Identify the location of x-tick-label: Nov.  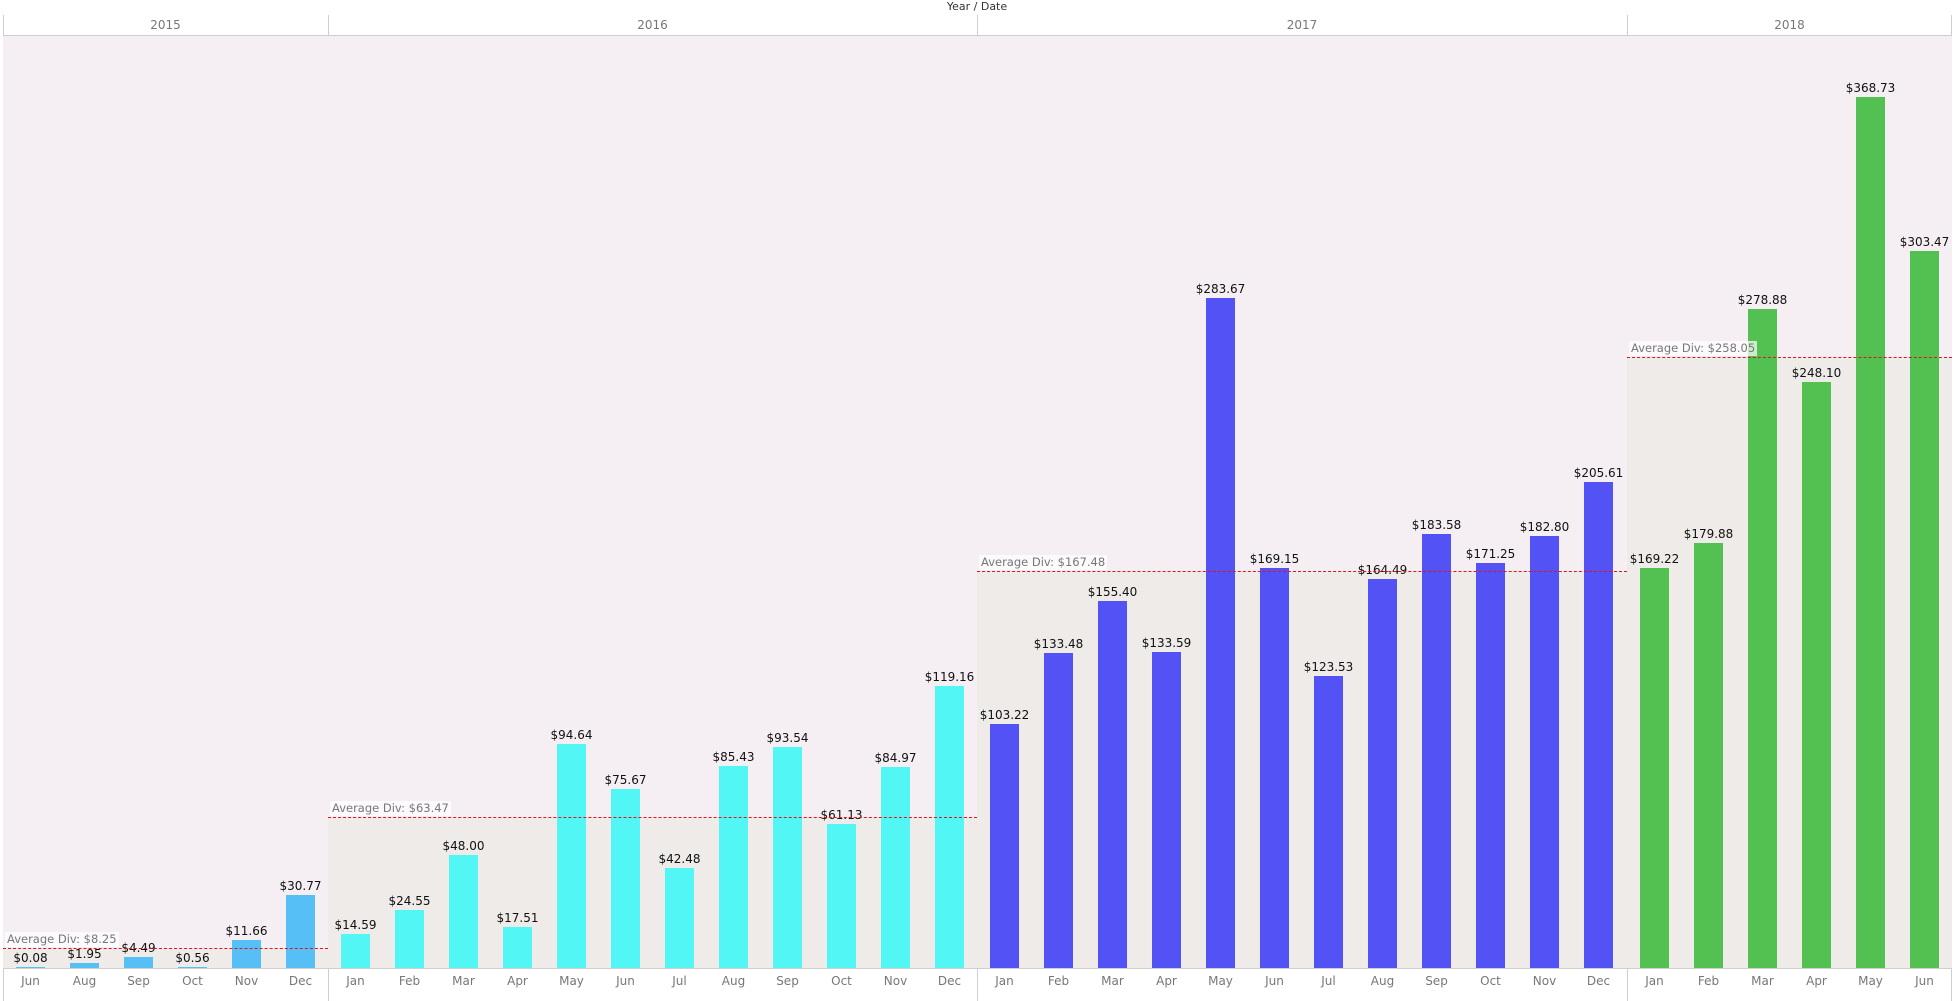
(246, 981).